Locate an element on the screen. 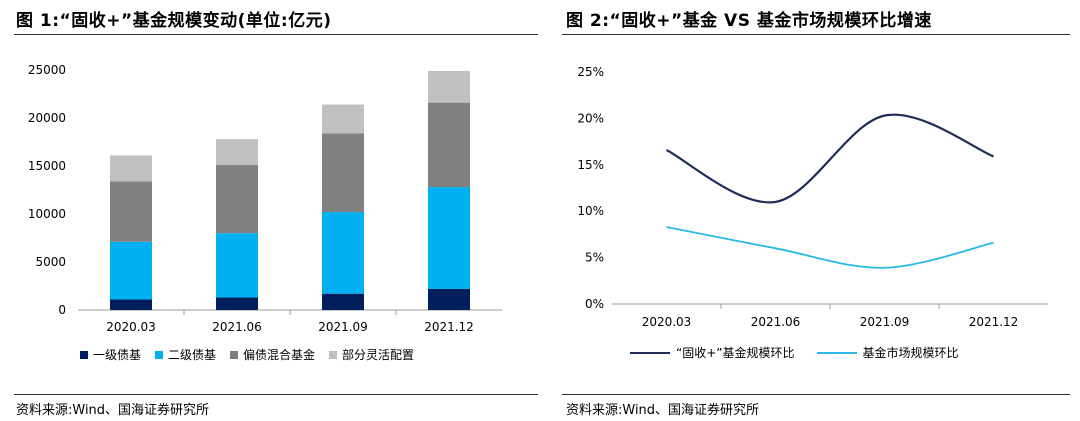  line-y-tick-label: 0% is located at coordinates (594, 304).